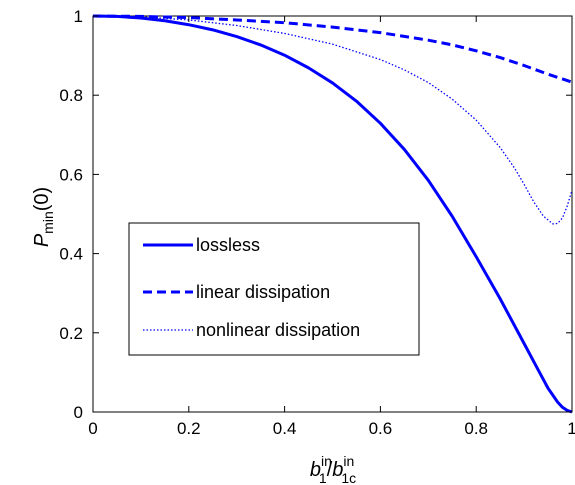 This screenshot has height=485, width=575. I want to click on x-axis-label-sup2: in, so click(348, 461).